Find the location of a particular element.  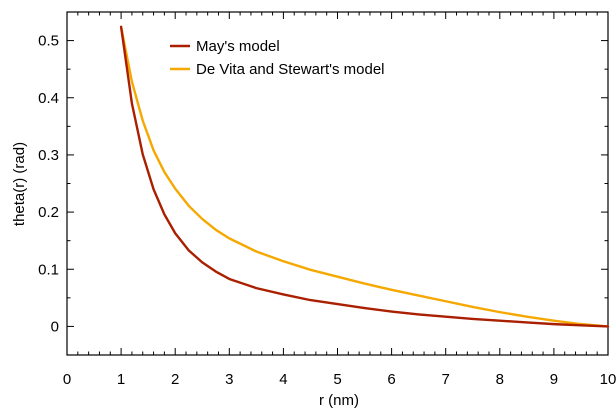

x-tick-labels: 0 1 2 3 4 5 6 7 8 9 10 is located at coordinates (339, 379).